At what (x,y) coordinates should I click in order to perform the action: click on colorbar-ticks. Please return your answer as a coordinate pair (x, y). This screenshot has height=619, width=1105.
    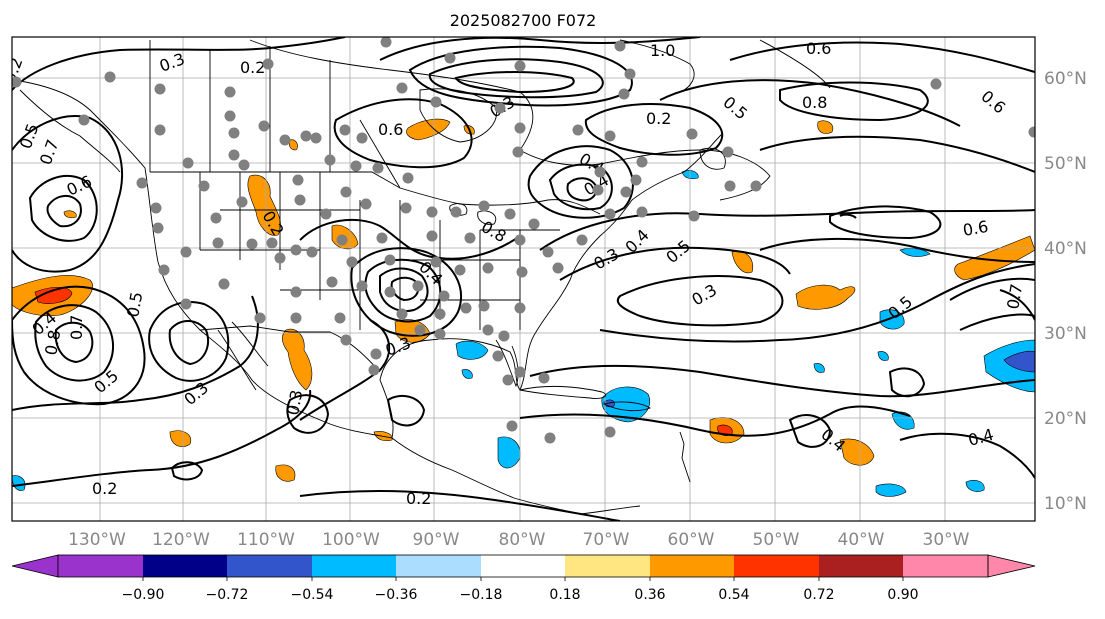
    Looking at the image, I should click on (523, 579).